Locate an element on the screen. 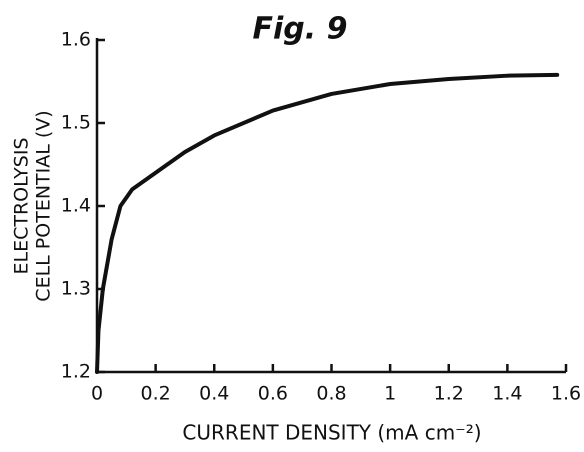 The image size is (584, 452). x-tick-label: 1.6 is located at coordinates (566, 394).